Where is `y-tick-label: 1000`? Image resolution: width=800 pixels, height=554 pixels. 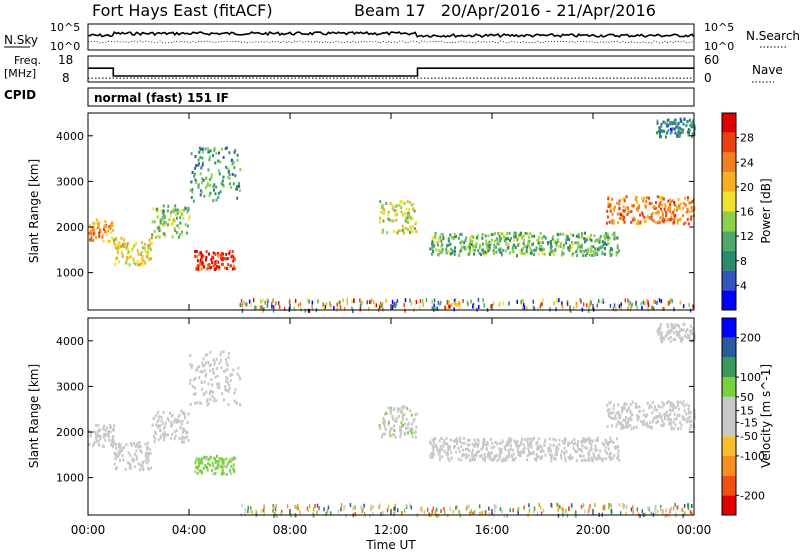 y-tick-label: 1000 is located at coordinates (70, 478).